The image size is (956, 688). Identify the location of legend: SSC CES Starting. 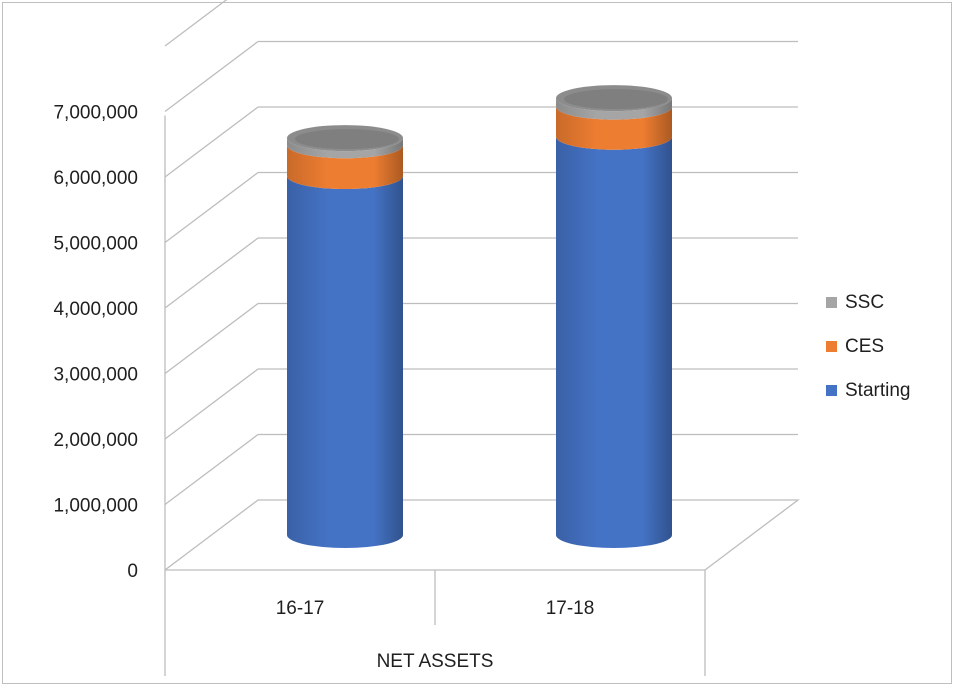
(868, 346).